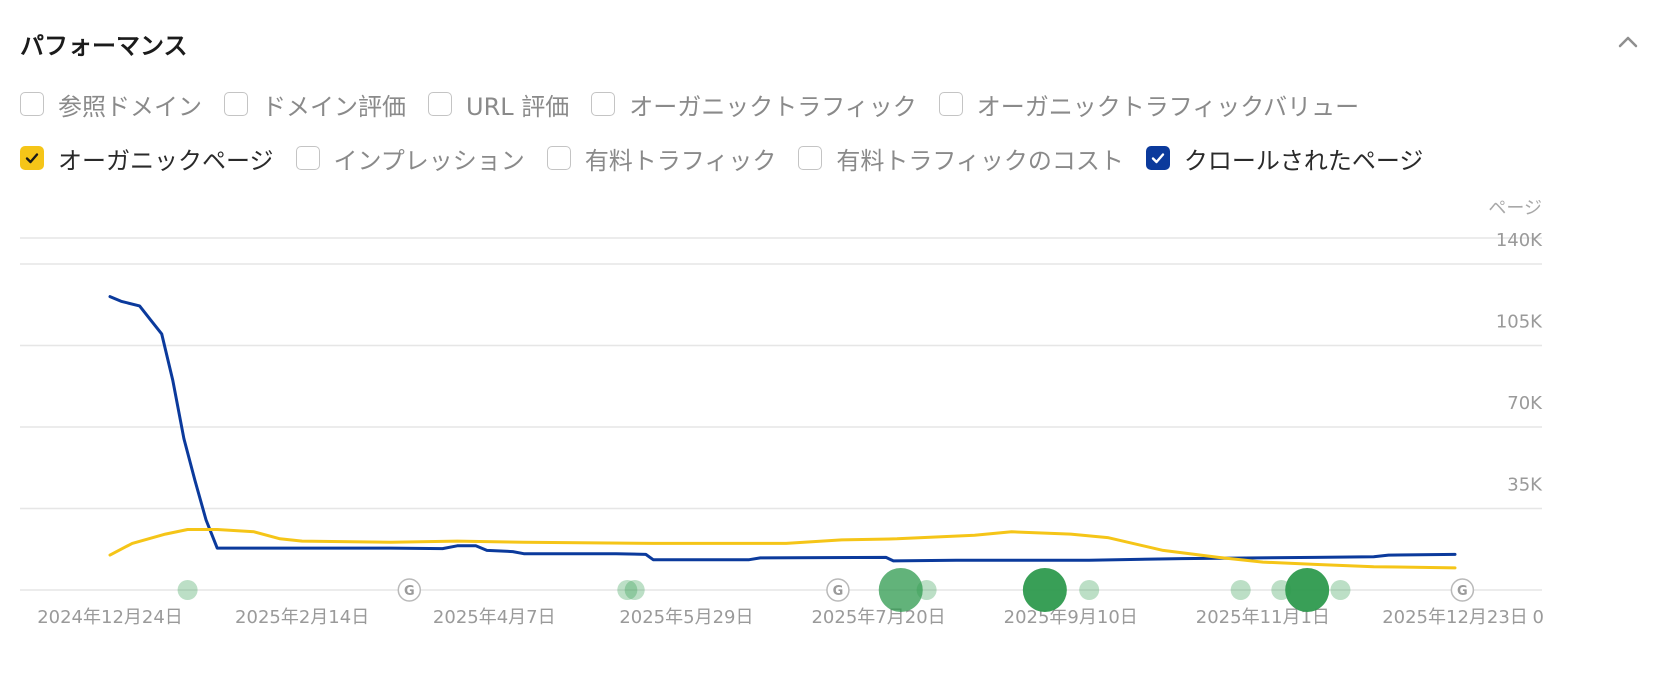 This screenshot has width=1660, height=682. I want to click on metric-toggle-label: 有料トラフィック, so click(680, 160).